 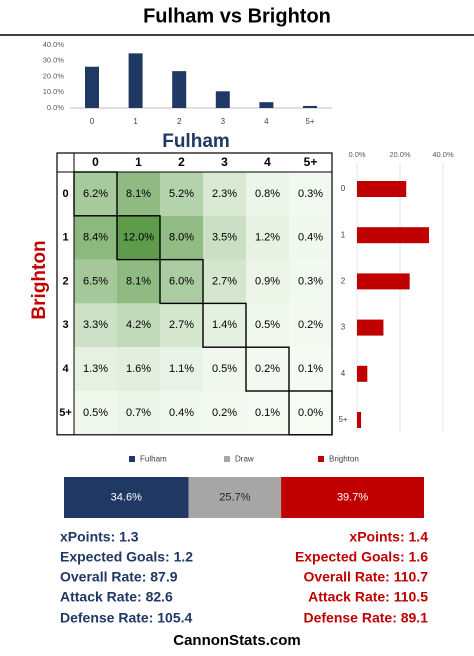 What do you see at coordinates (343, 234) in the screenshot?
I see `y-tick-label: 1` at bounding box center [343, 234].